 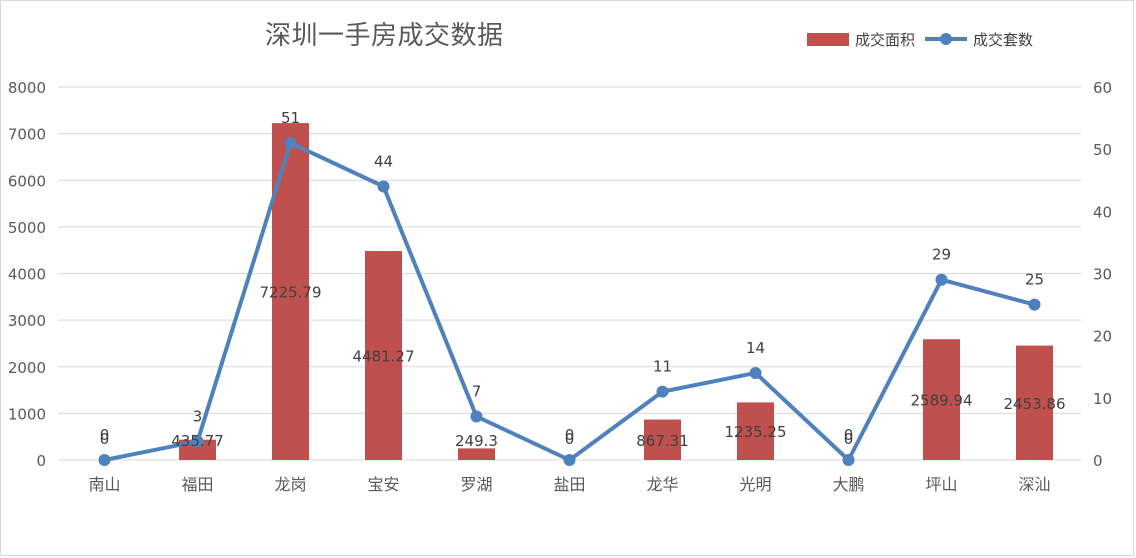 I want to click on bar-data-label: 435.77, so click(x=197, y=441).